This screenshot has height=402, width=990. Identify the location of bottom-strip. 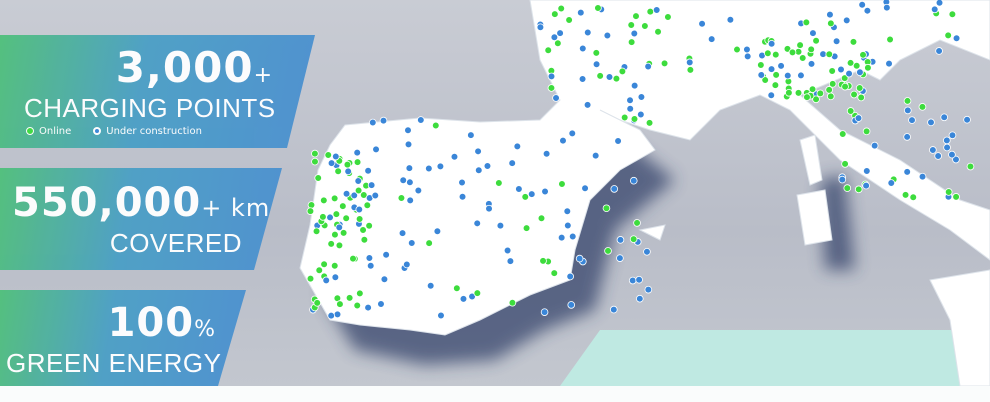
(495, 394).